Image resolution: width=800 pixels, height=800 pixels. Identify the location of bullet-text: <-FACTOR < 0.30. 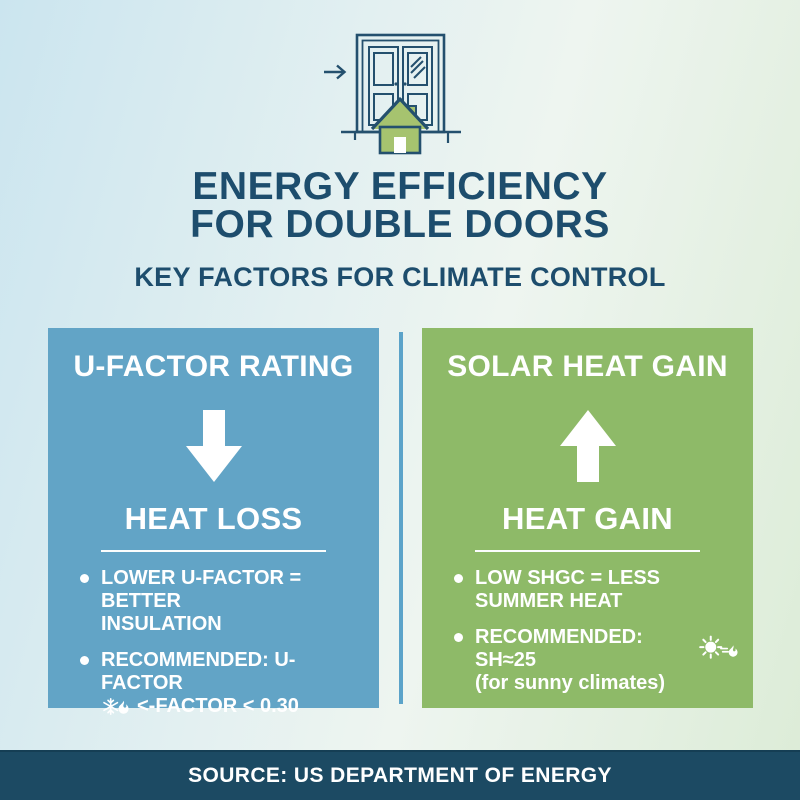
(218, 706).